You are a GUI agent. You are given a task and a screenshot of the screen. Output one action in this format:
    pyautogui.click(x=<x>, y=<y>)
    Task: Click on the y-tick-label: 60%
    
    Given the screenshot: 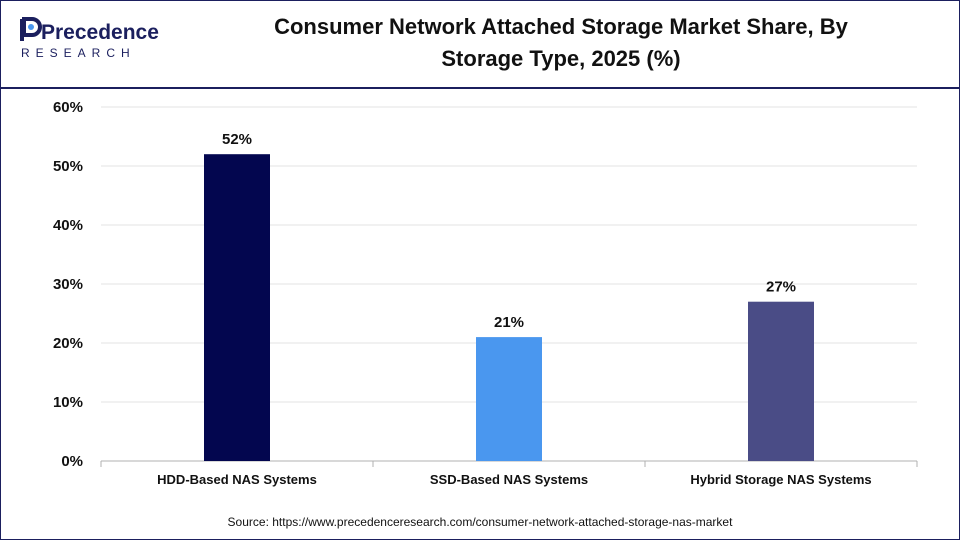 What is the action you would take?
    pyautogui.click(x=68, y=107)
    